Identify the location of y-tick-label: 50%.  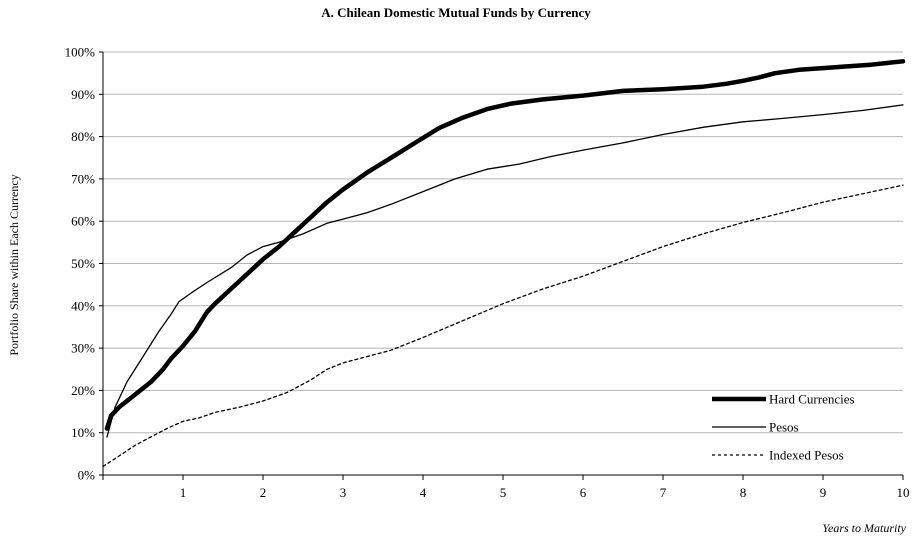
(83, 263).